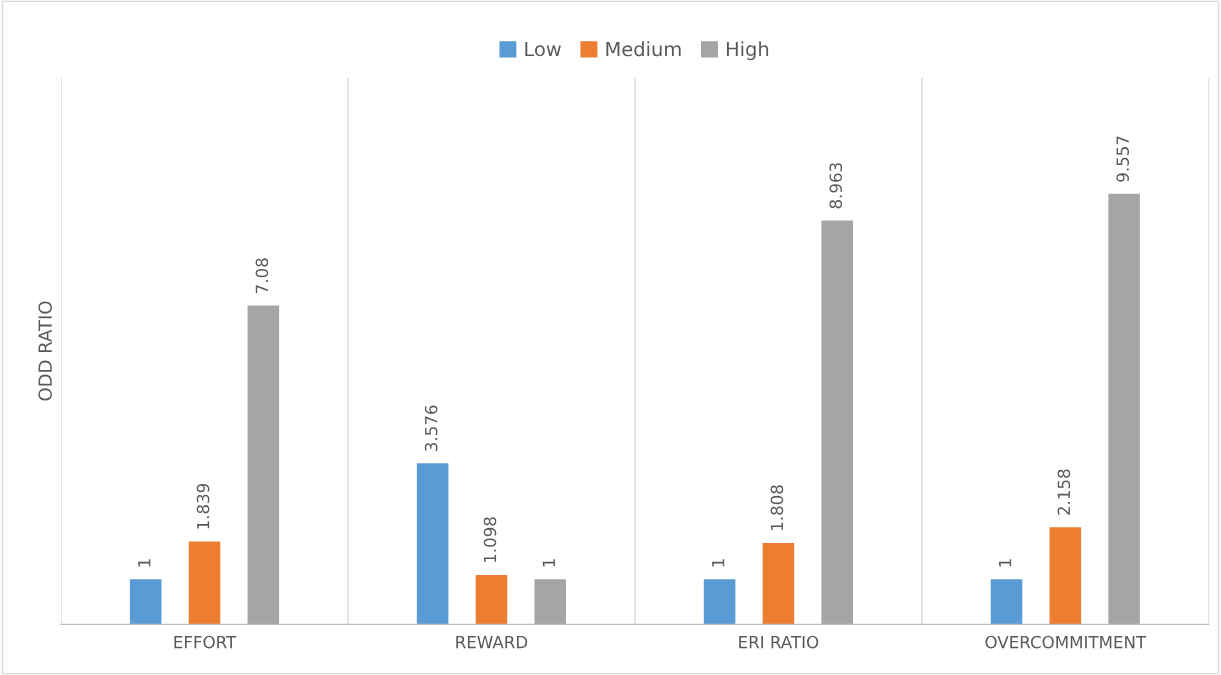 The height and width of the screenshot is (675, 1221). Describe the element at coordinates (262, 275) in the screenshot. I see `data-label: 7.08` at that location.